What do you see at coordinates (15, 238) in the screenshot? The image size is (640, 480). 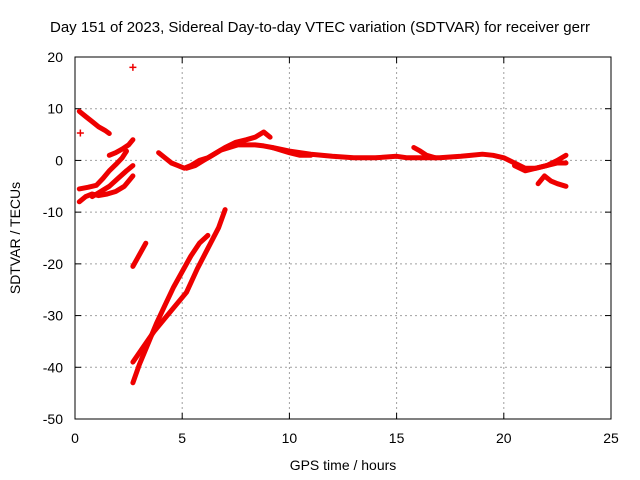 I see `y-axis-label: SDTVAR / TECUs` at bounding box center [15, 238].